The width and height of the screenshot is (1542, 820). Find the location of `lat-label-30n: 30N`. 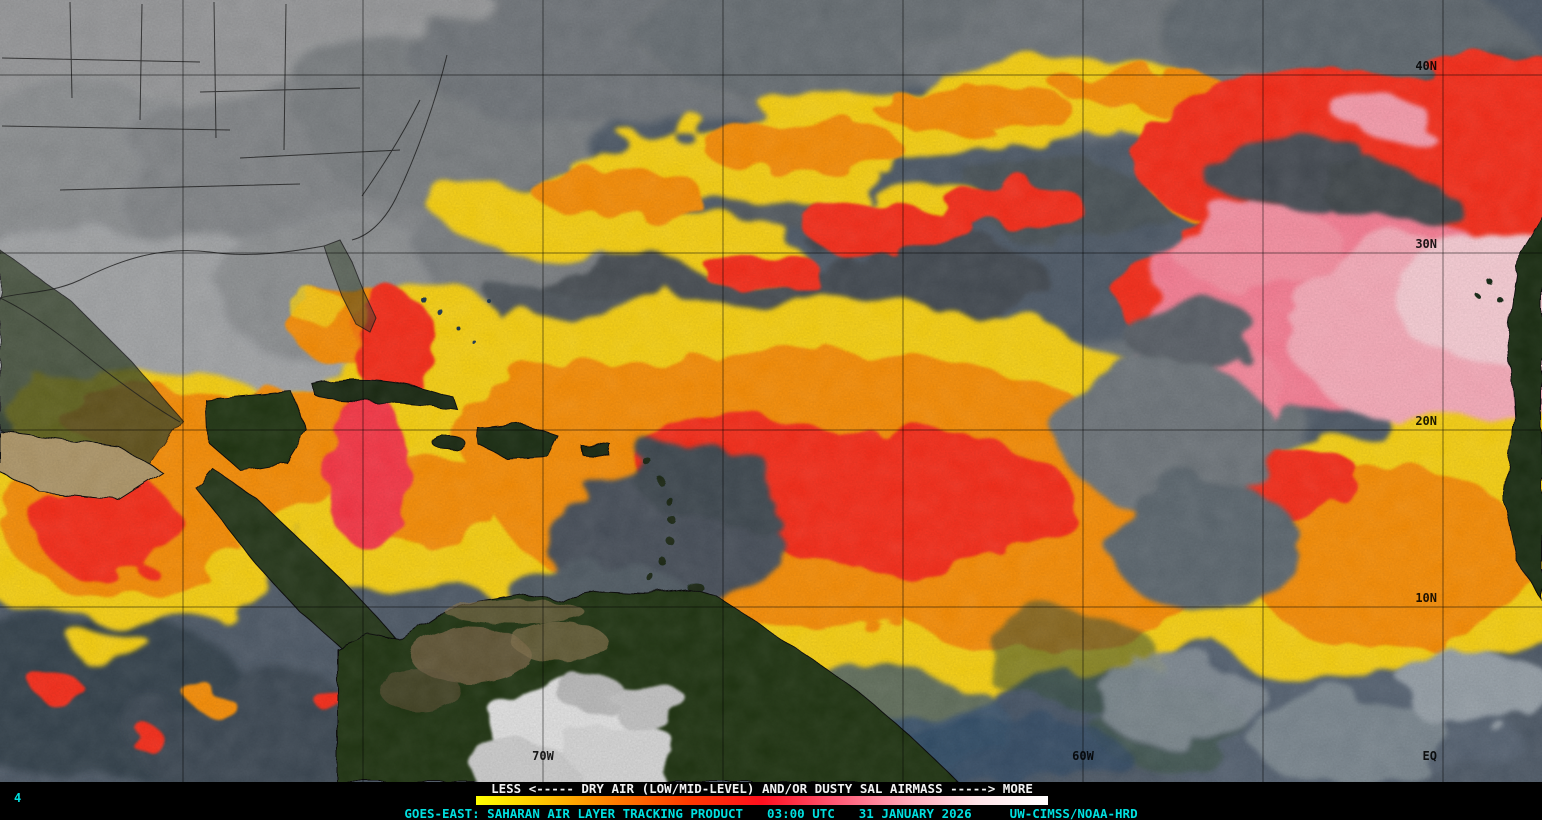

lat-label-30n: 30N is located at coordinates (1426, 244).